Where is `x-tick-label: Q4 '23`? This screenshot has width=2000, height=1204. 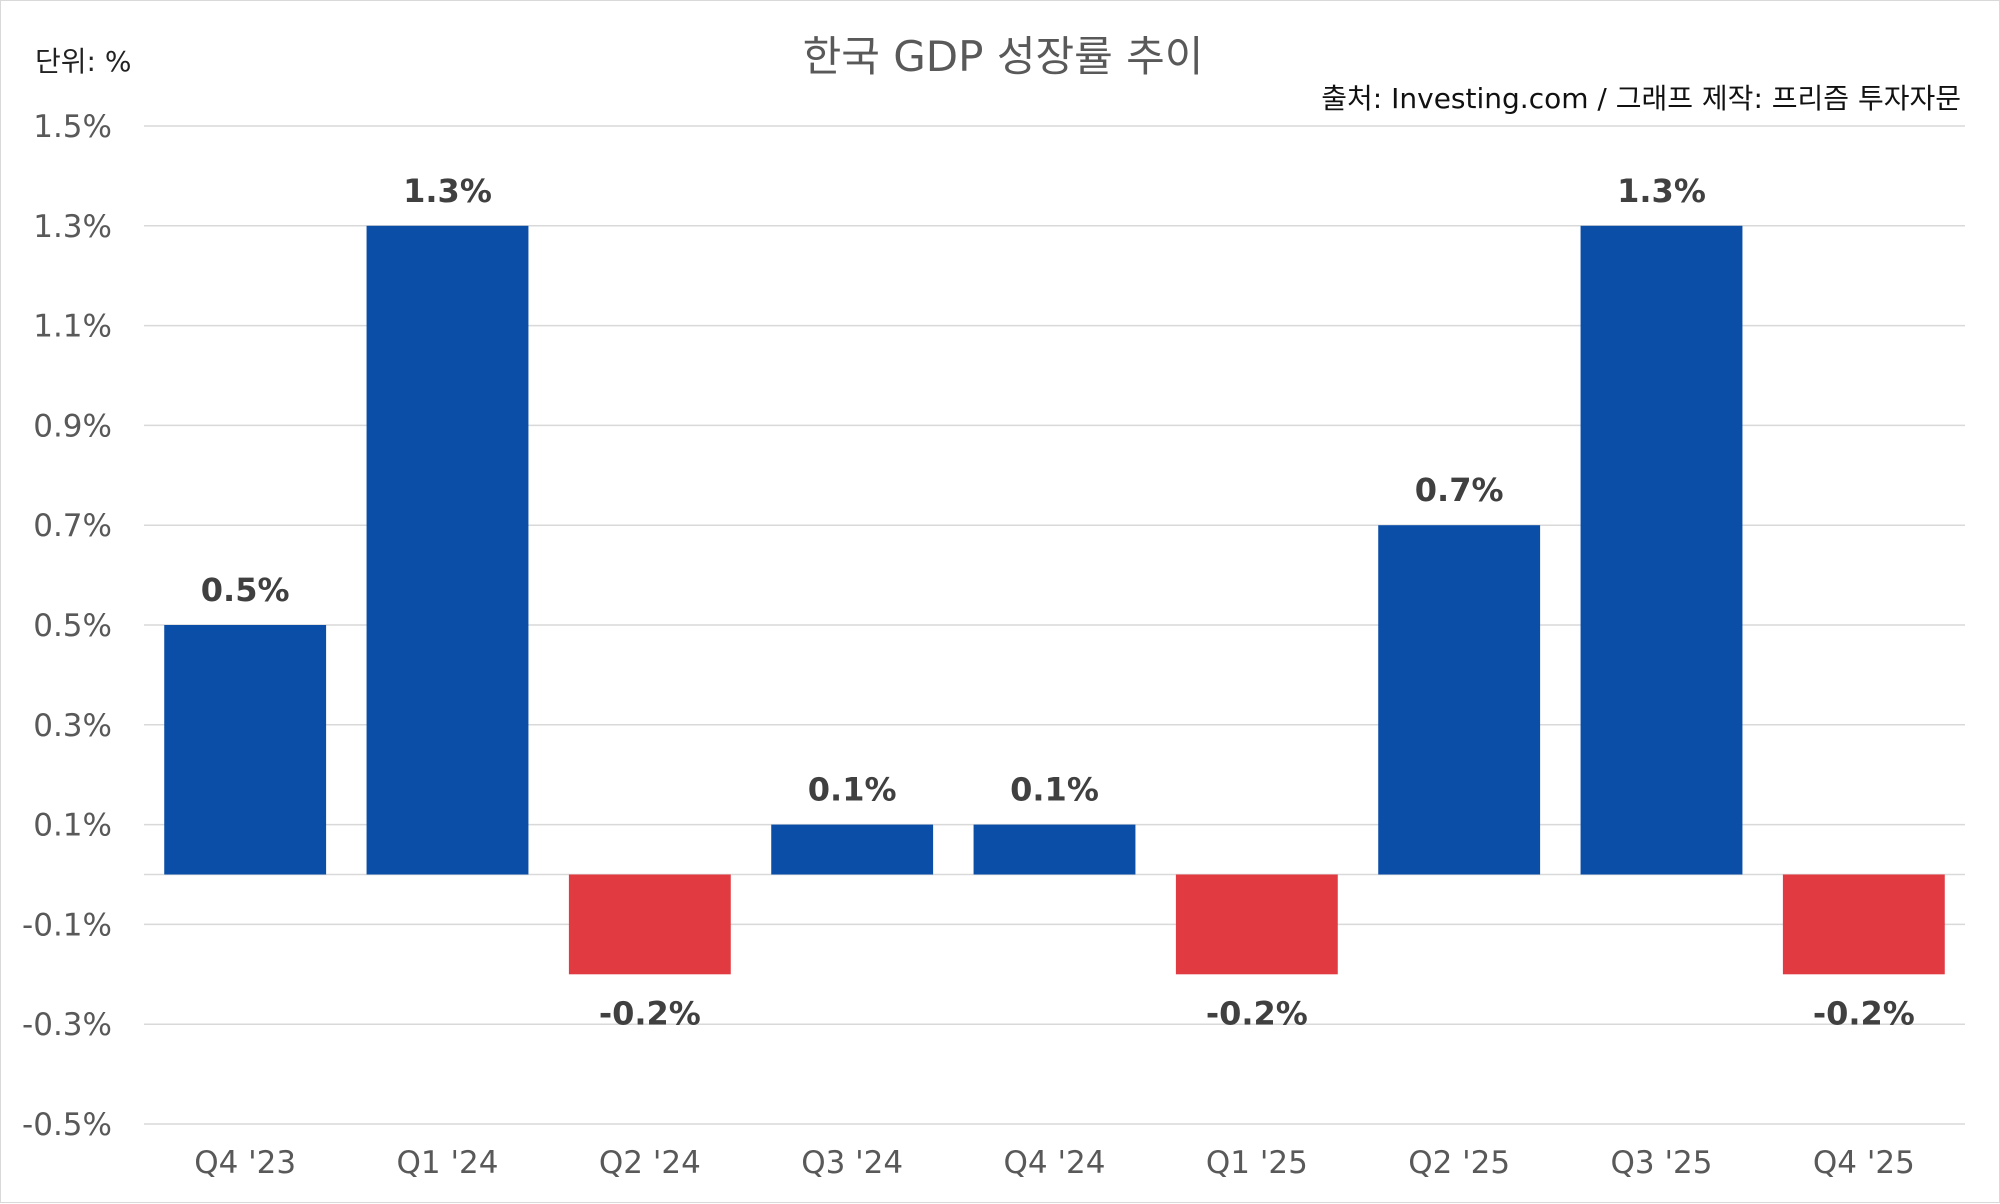 x-tick-label: Q4 '23 is located at coordinates (245, 1163).